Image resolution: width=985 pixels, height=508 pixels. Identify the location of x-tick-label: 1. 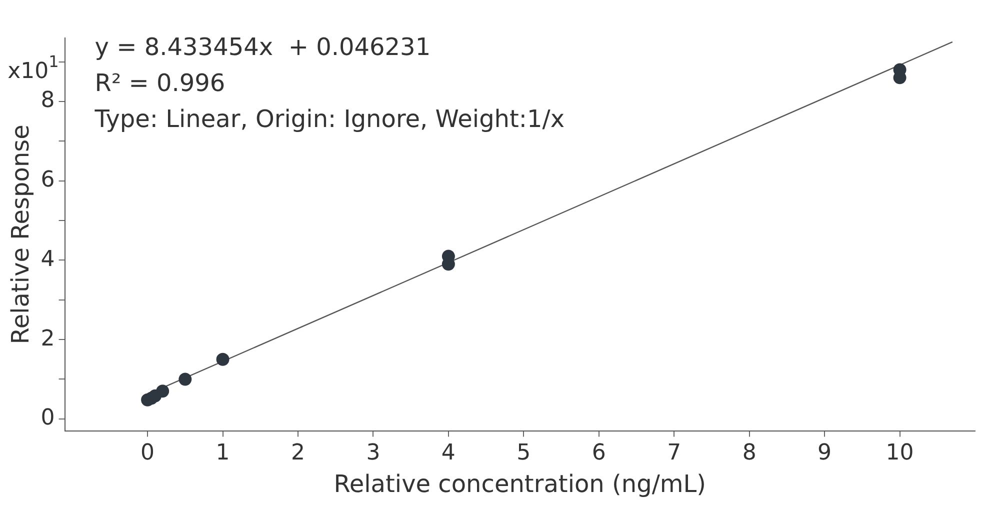
(223, 453).